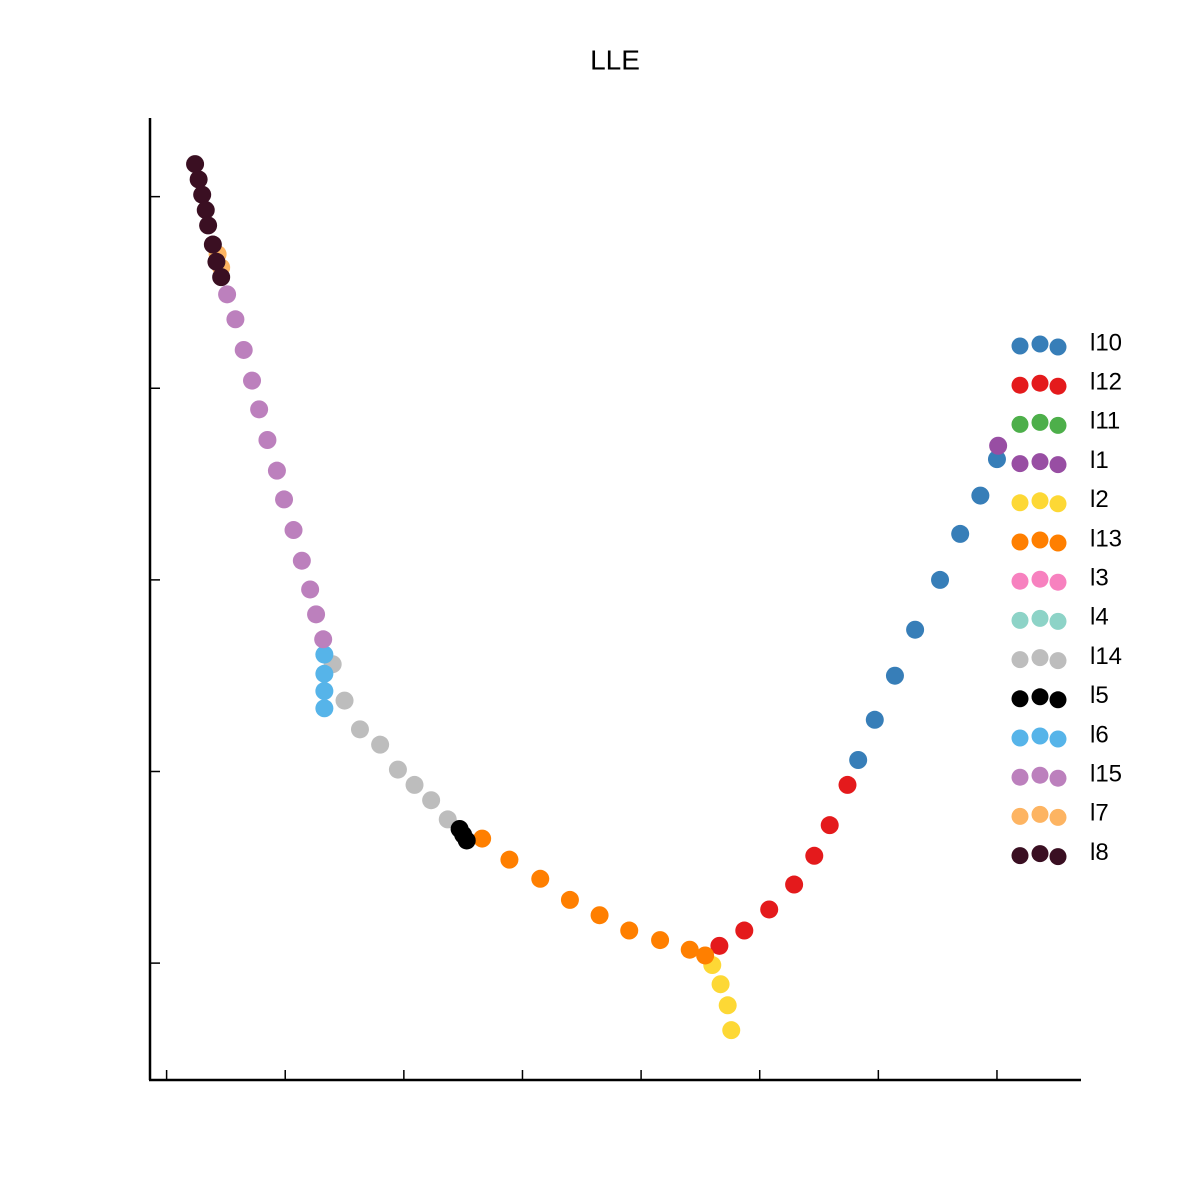 The height and width of the screenshot is (1200, 1200). I want to click on legend-label: l8, so click(1099, 852).